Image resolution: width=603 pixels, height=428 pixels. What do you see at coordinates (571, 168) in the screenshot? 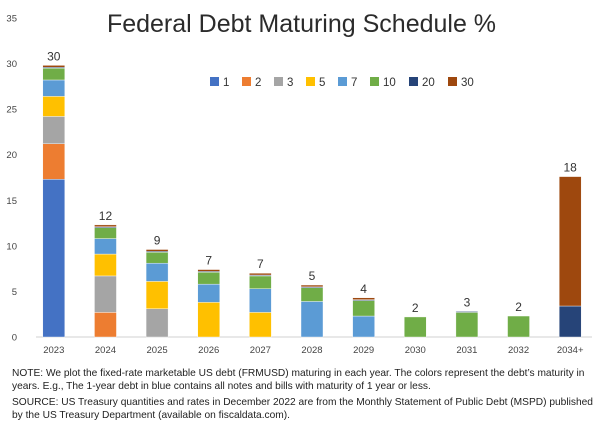
I see `total-label: 18` at bounding box center [571, 168].